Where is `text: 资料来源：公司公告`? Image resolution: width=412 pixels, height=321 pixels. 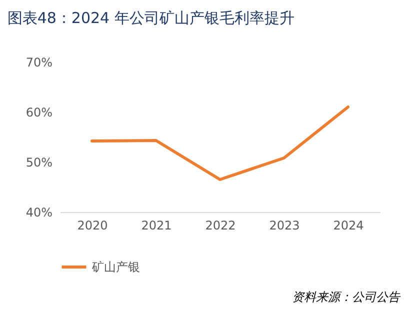 text: 资料来源：公司公告 is located at coordinates (346, 297).